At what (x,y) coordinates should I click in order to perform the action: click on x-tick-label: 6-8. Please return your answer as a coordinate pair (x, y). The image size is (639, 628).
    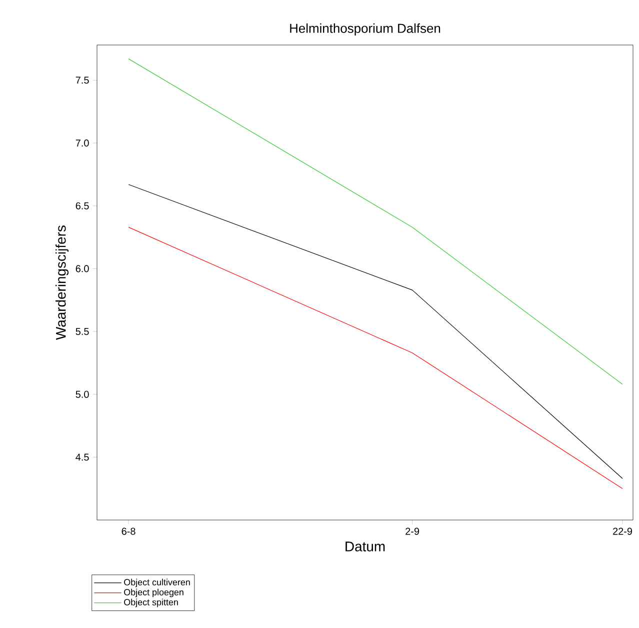
    Looking at the image, I should click on (129, 531).